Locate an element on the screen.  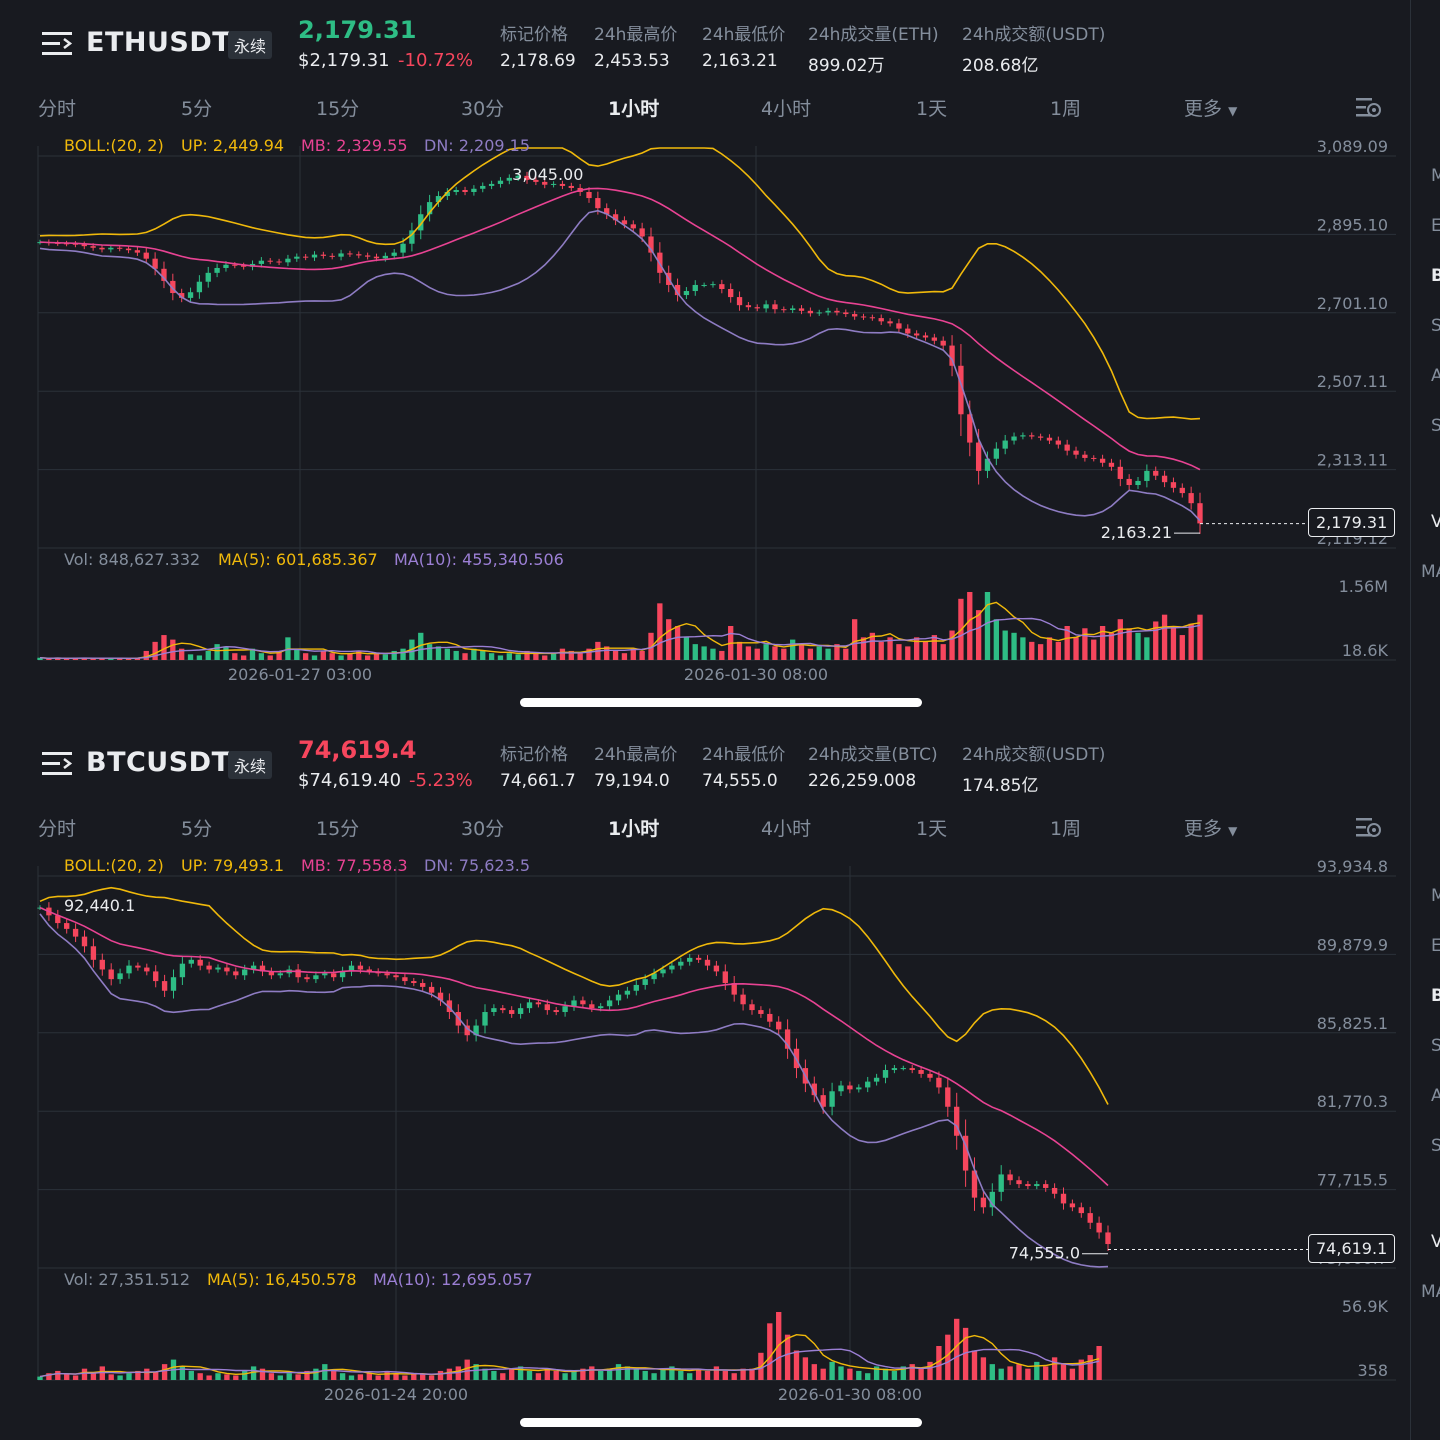
symbol-name: ETHUSDT is located at coordinates (159, 42).